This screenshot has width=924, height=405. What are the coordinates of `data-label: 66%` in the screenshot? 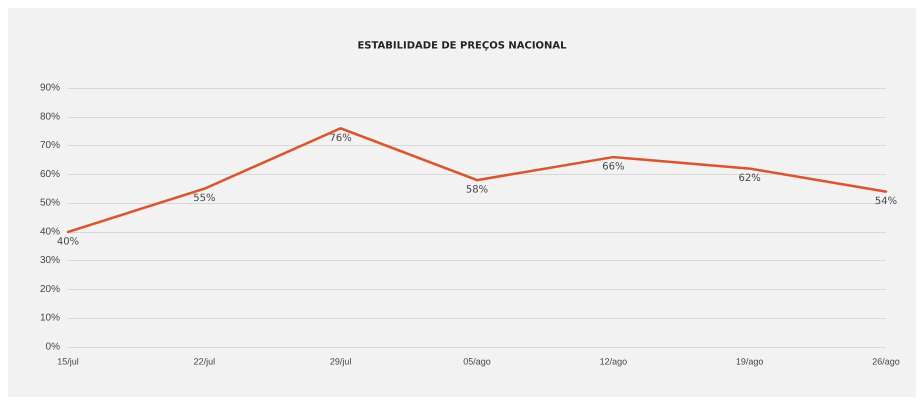 It's located at (613, 167).